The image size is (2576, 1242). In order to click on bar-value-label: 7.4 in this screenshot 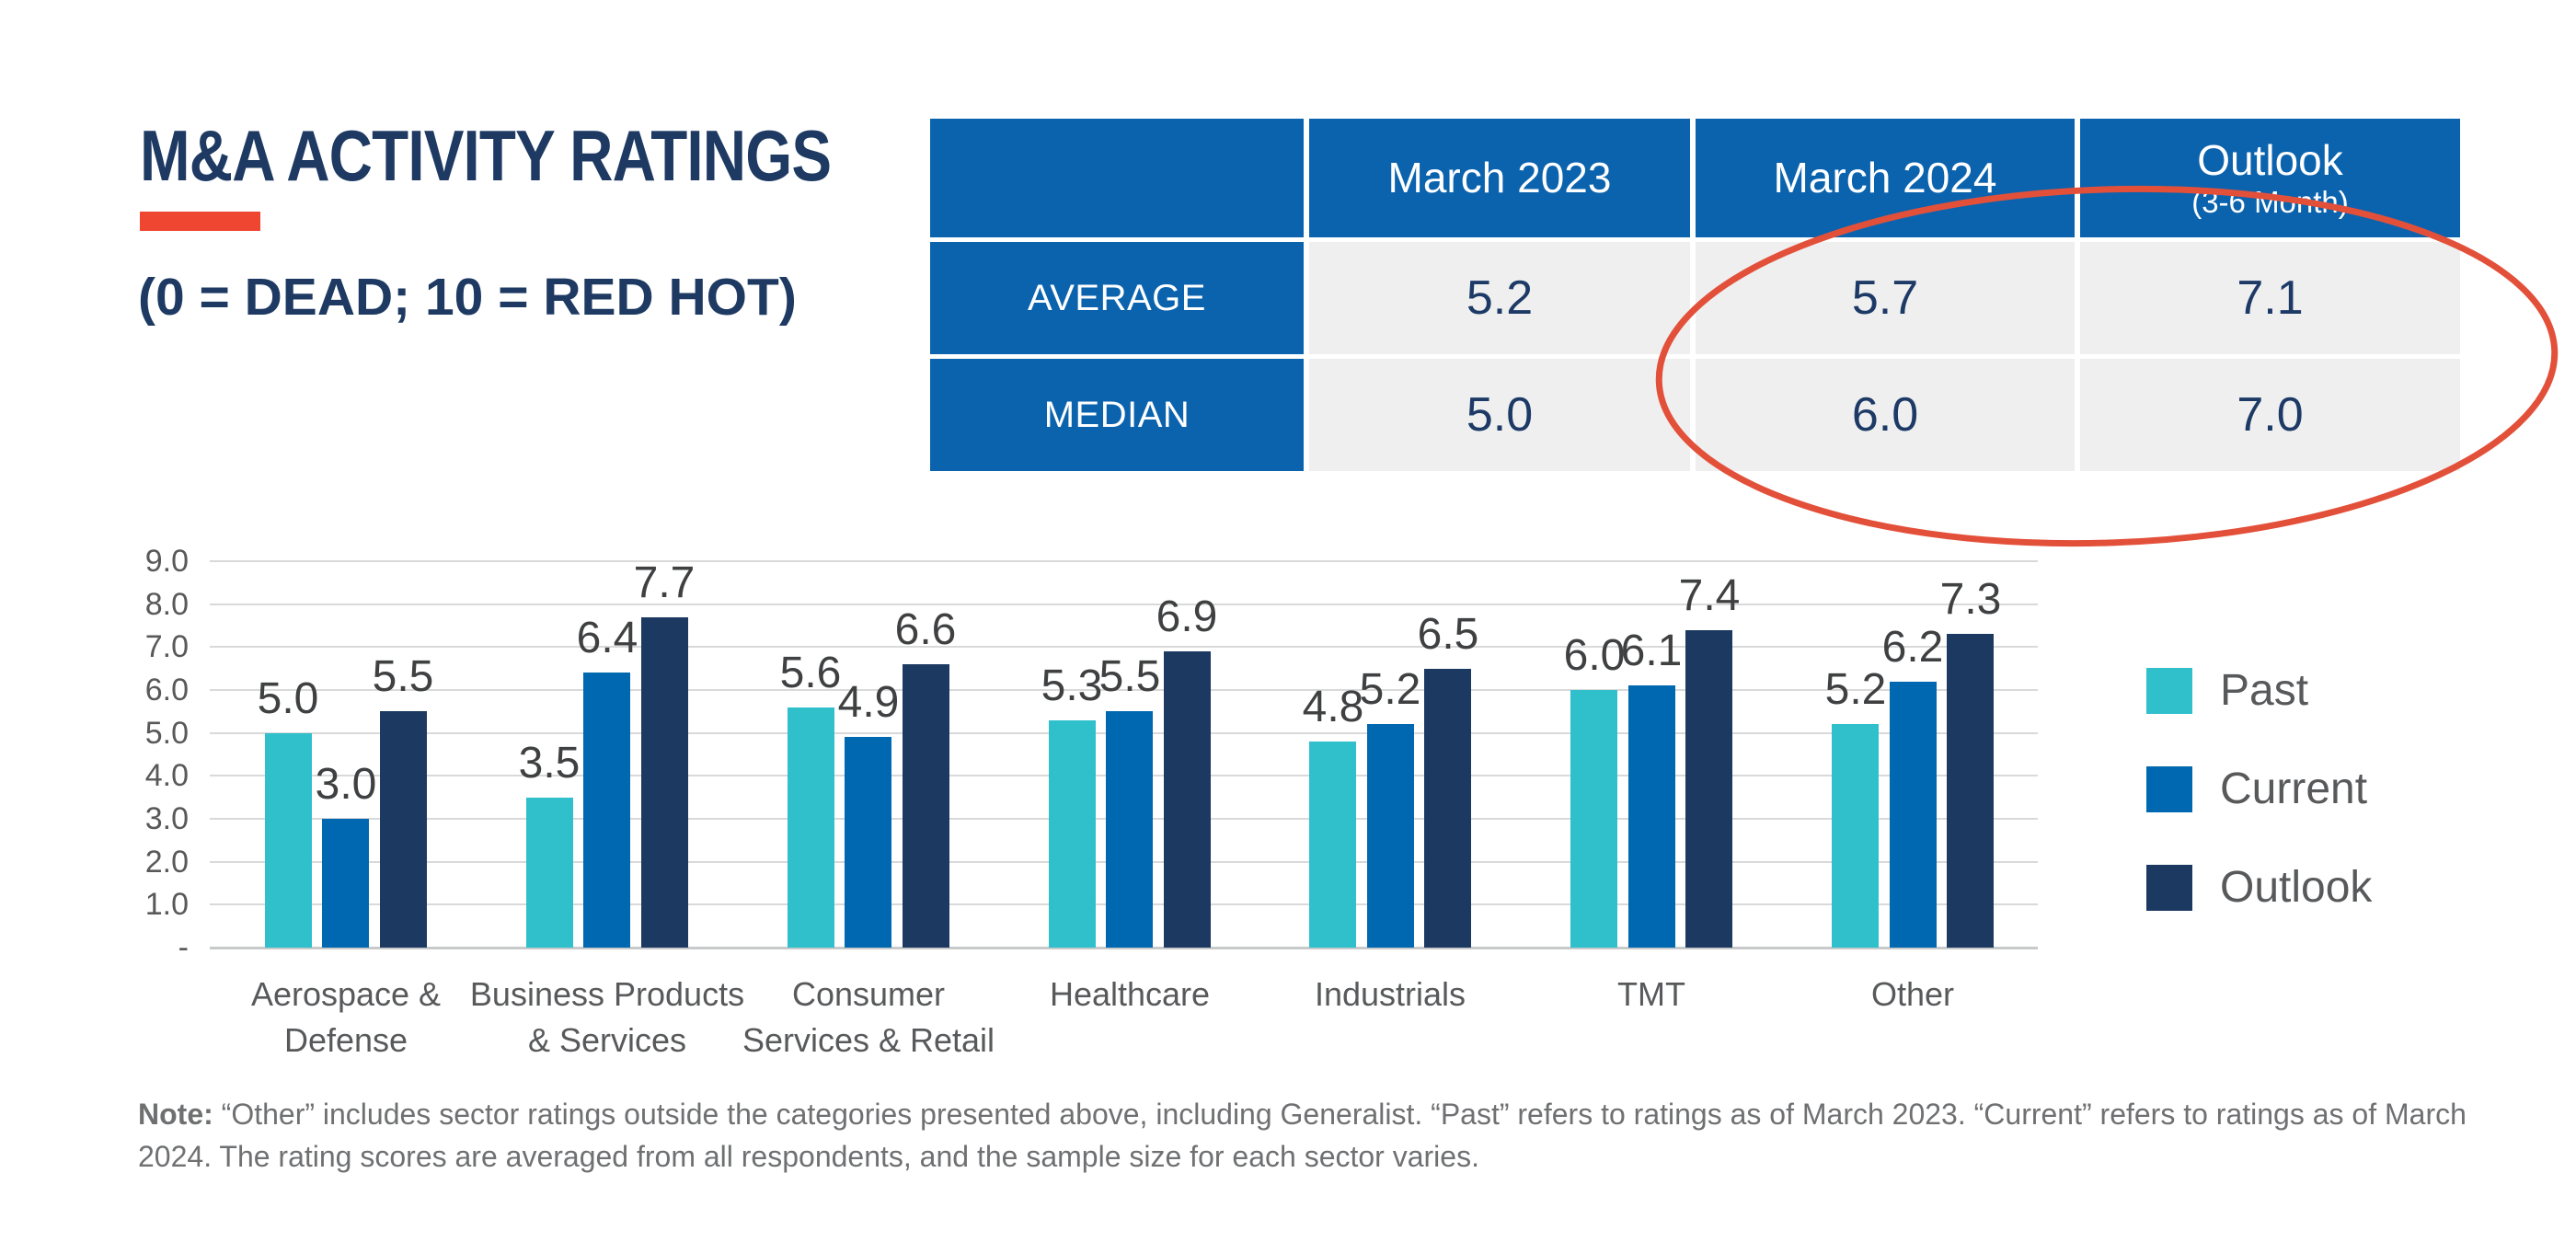, I will do `click(1709, 595)`.